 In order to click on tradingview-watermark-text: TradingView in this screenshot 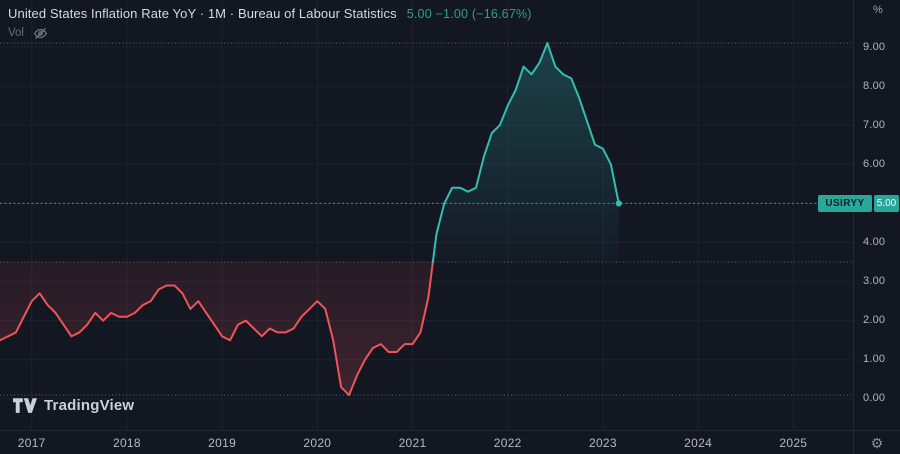, I will do `click(89, 405)`.